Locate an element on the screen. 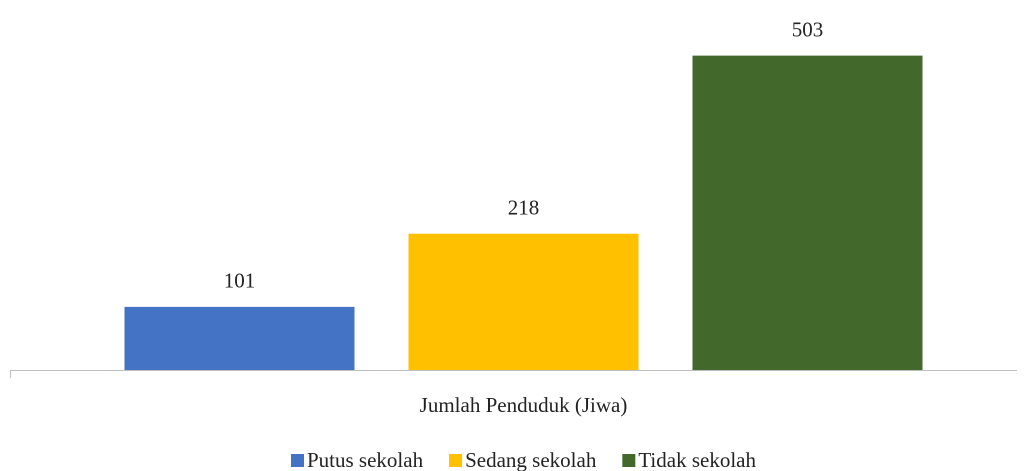 Image resolution: width=1027 pixels, height=471 pixels. data-label: 101 is located at coordinates (240, 281).